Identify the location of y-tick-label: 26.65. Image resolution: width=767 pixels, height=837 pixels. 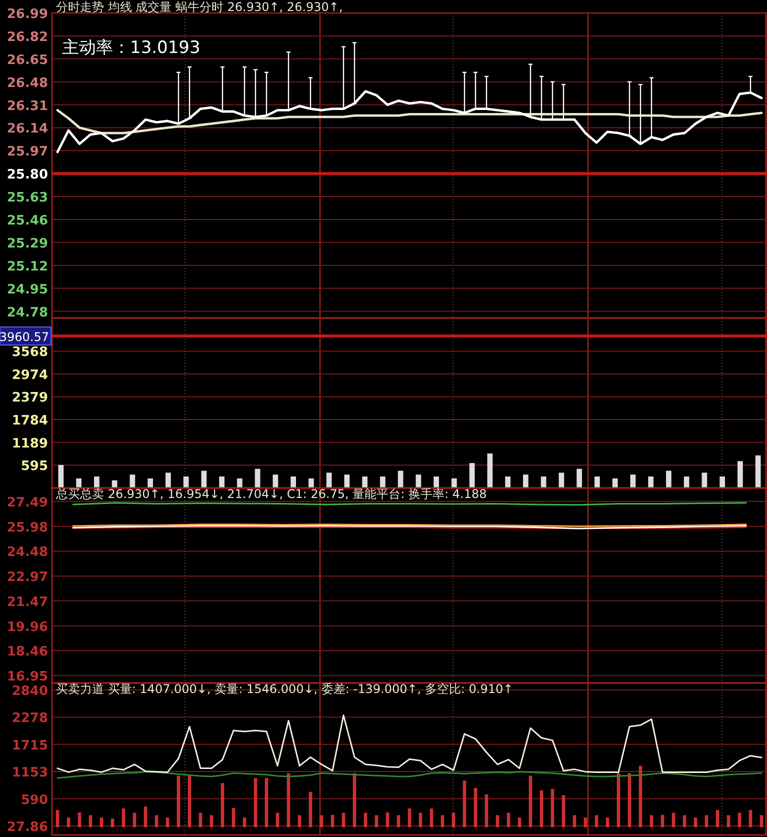
(27, 60).